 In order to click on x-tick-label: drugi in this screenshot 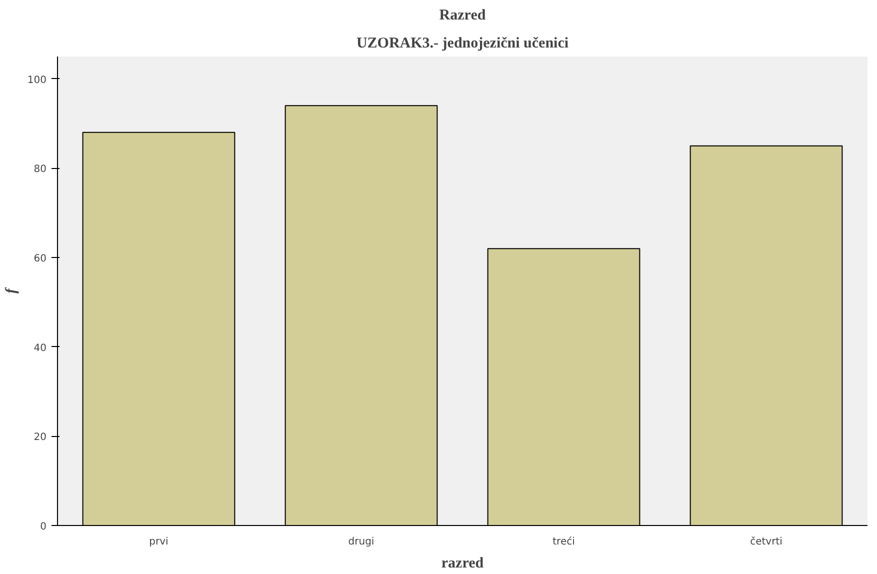, I will do `click(361, 542)`.